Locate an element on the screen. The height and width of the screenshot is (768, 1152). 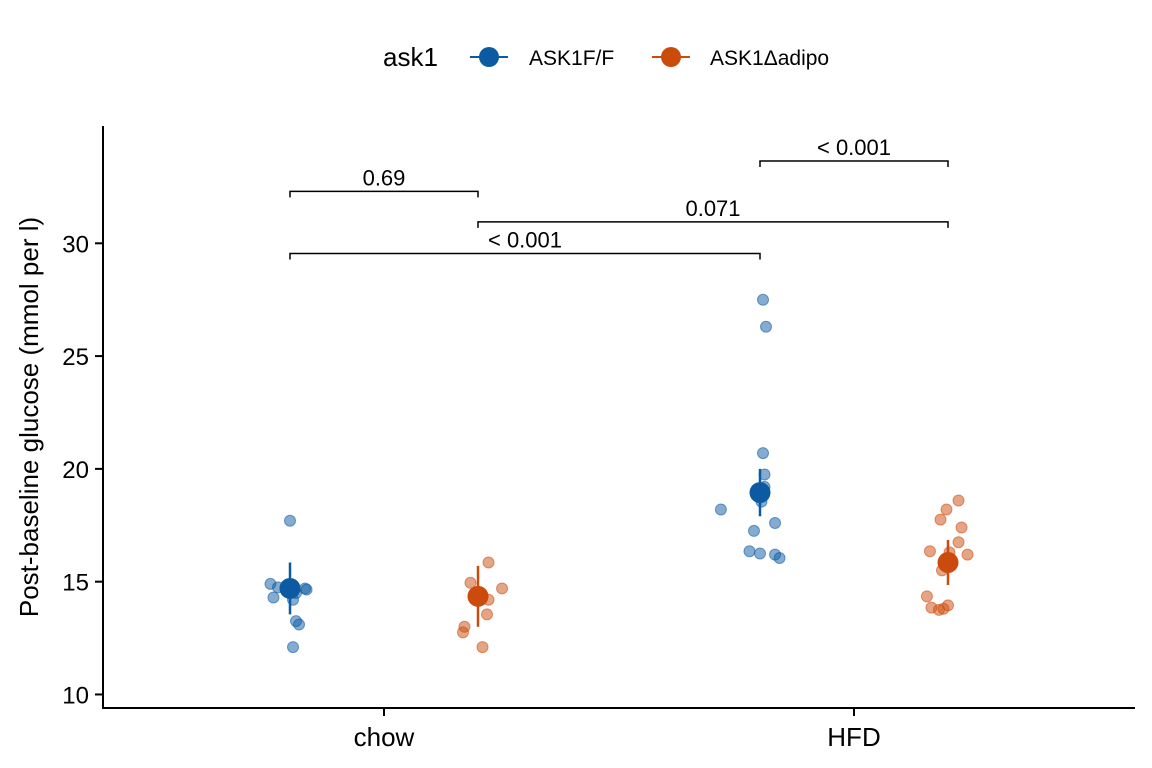
y-axis-ticks: 10 15 20 25 30 is located at coordinates (82, 470).